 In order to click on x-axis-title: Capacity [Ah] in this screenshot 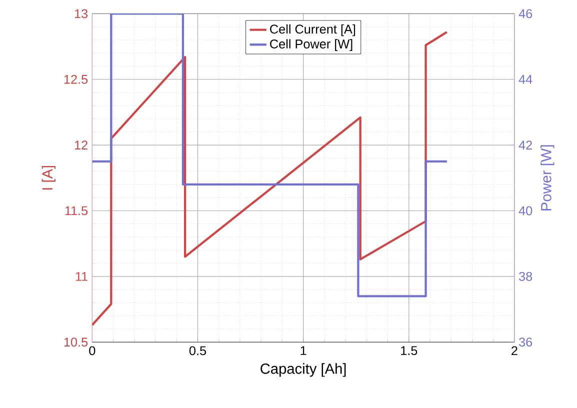, I will do `click(303, 370)`.